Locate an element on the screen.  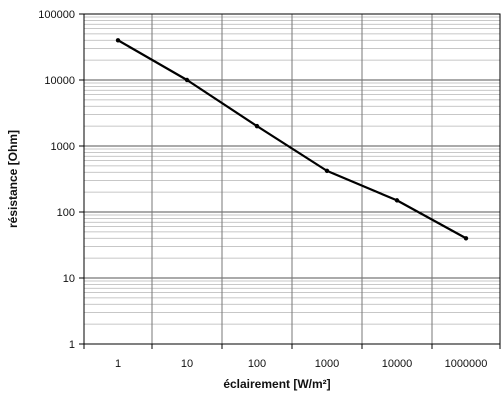
y-tick-label: 100000 is located at coordinates (56, 15).